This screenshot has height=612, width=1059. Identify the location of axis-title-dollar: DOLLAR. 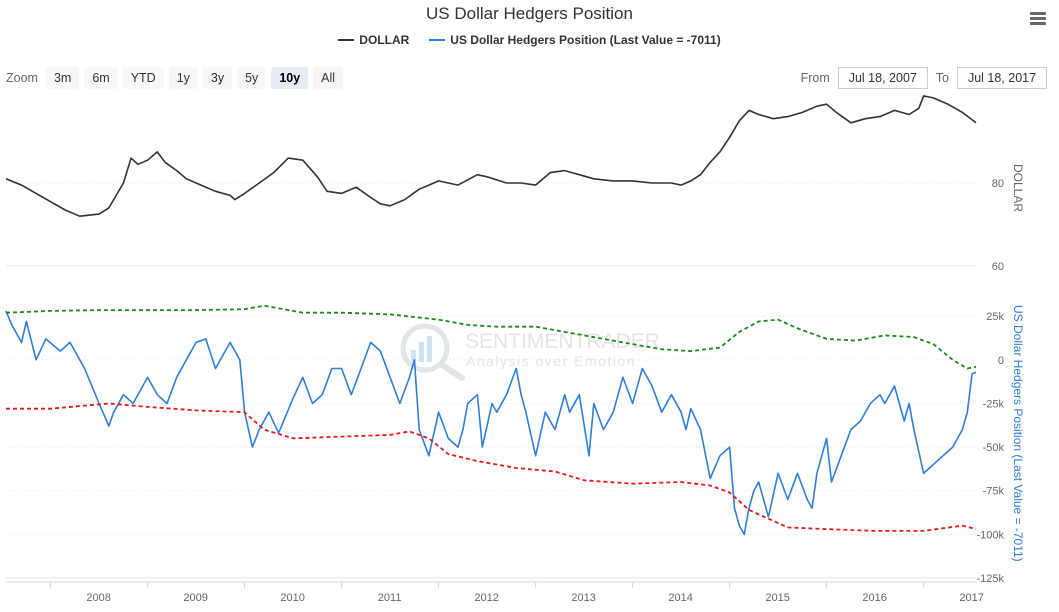
(1018, 188).